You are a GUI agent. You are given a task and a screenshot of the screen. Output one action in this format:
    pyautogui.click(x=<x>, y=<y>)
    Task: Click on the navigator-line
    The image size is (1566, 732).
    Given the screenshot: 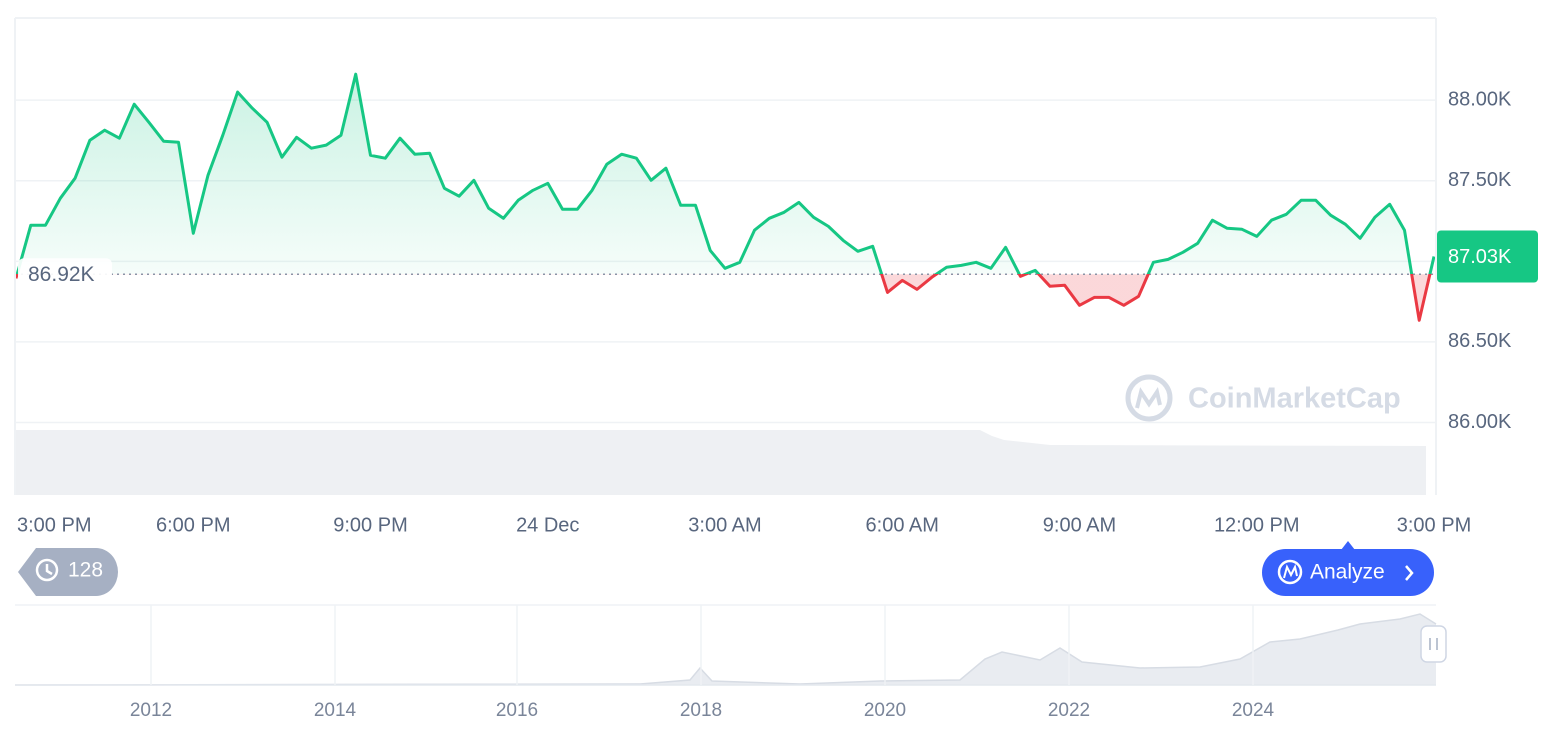 What is the action you would take?
    pyautogui.click(x=725, y=649)
    